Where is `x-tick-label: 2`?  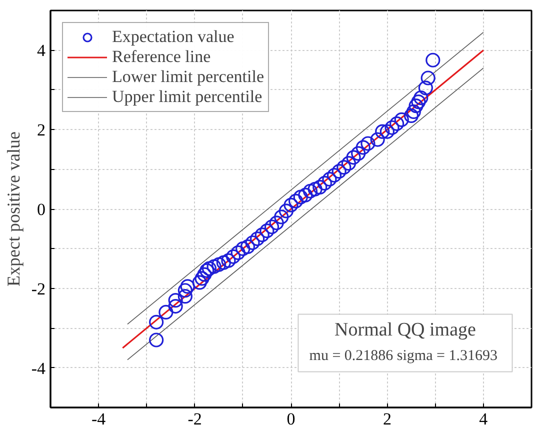 x-tick-label: 2 is located at coordinates (387, 418).